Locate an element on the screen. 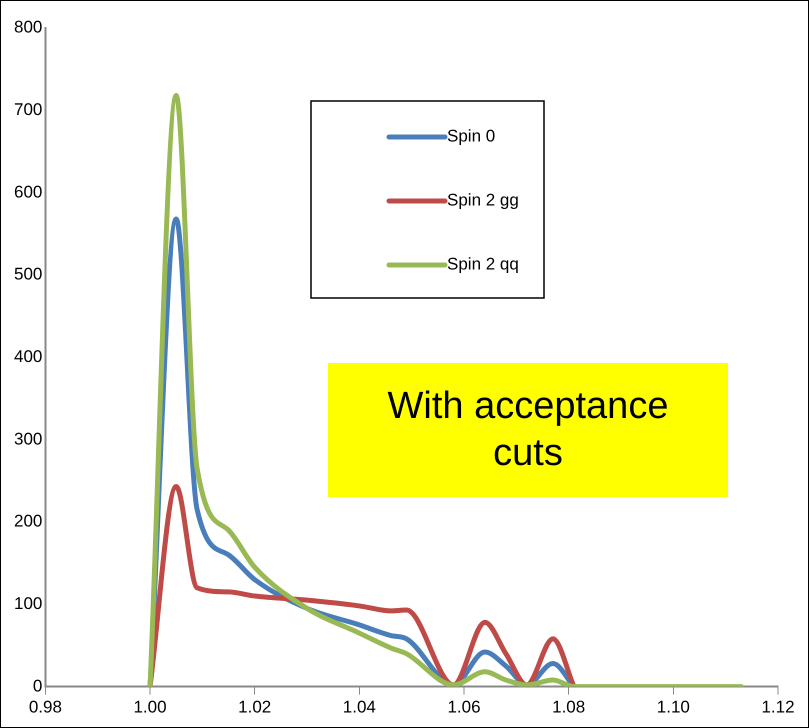 This screenshot has width=809, height=728. y-tick-label: 0 is located at coordinates (37, 686).